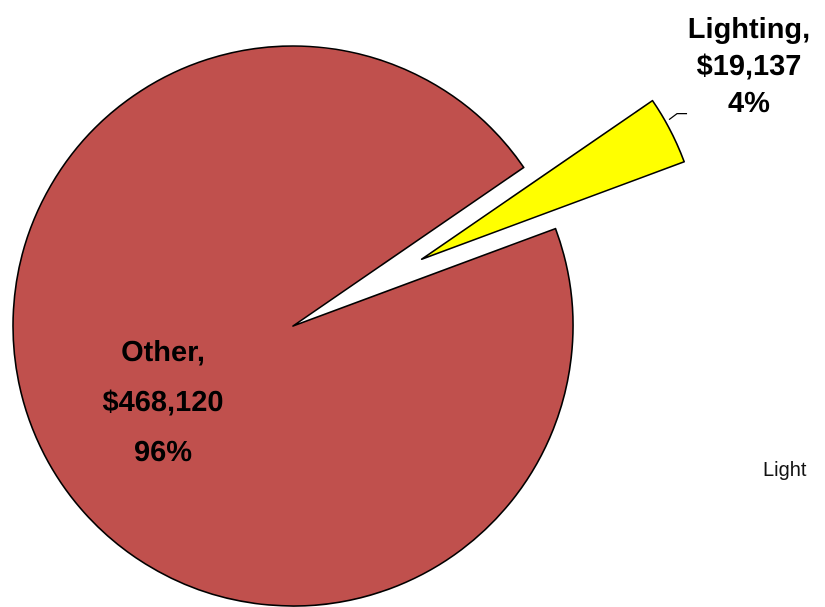  I want to click on data-label-lighting-line-1: Lighting,, so click(749, 29).